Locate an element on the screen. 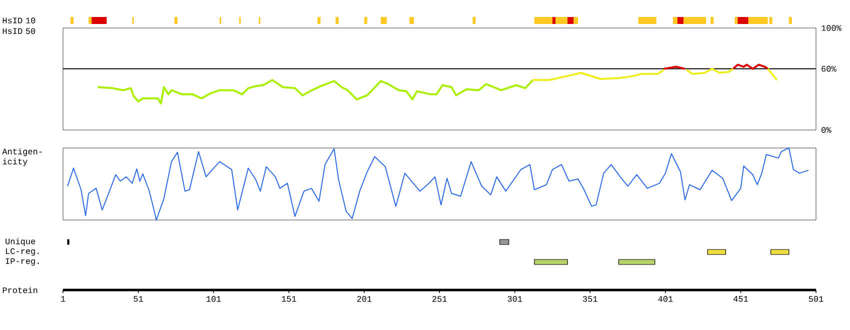 Image resolution: width=850 pixels, height=330 pixels. x-tick-label: 51 is located at coordinates (138, 299).